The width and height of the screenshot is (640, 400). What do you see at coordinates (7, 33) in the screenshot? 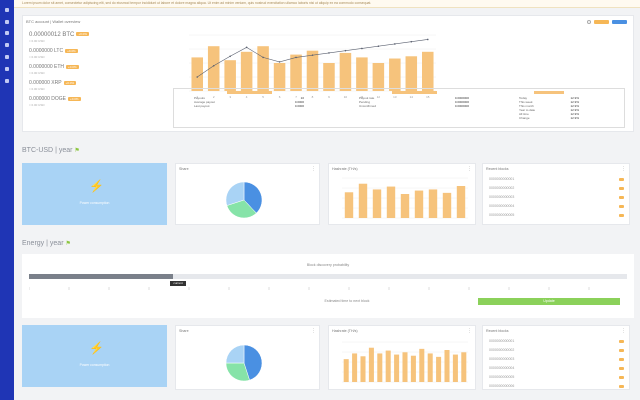
I see `wallet-icon` at bounding box center [7, 33].